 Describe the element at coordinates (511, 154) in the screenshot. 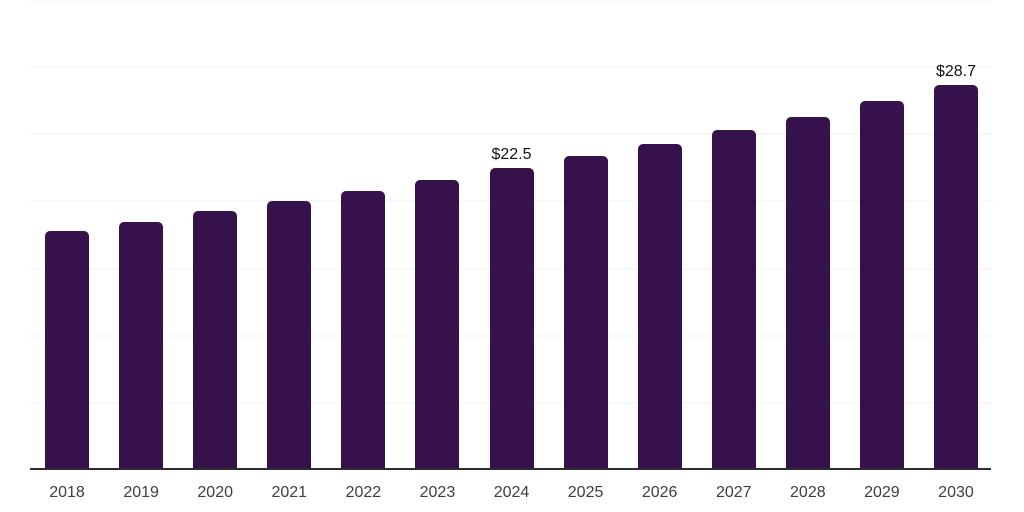

I see `bar-value-label: $22.5` at that location.